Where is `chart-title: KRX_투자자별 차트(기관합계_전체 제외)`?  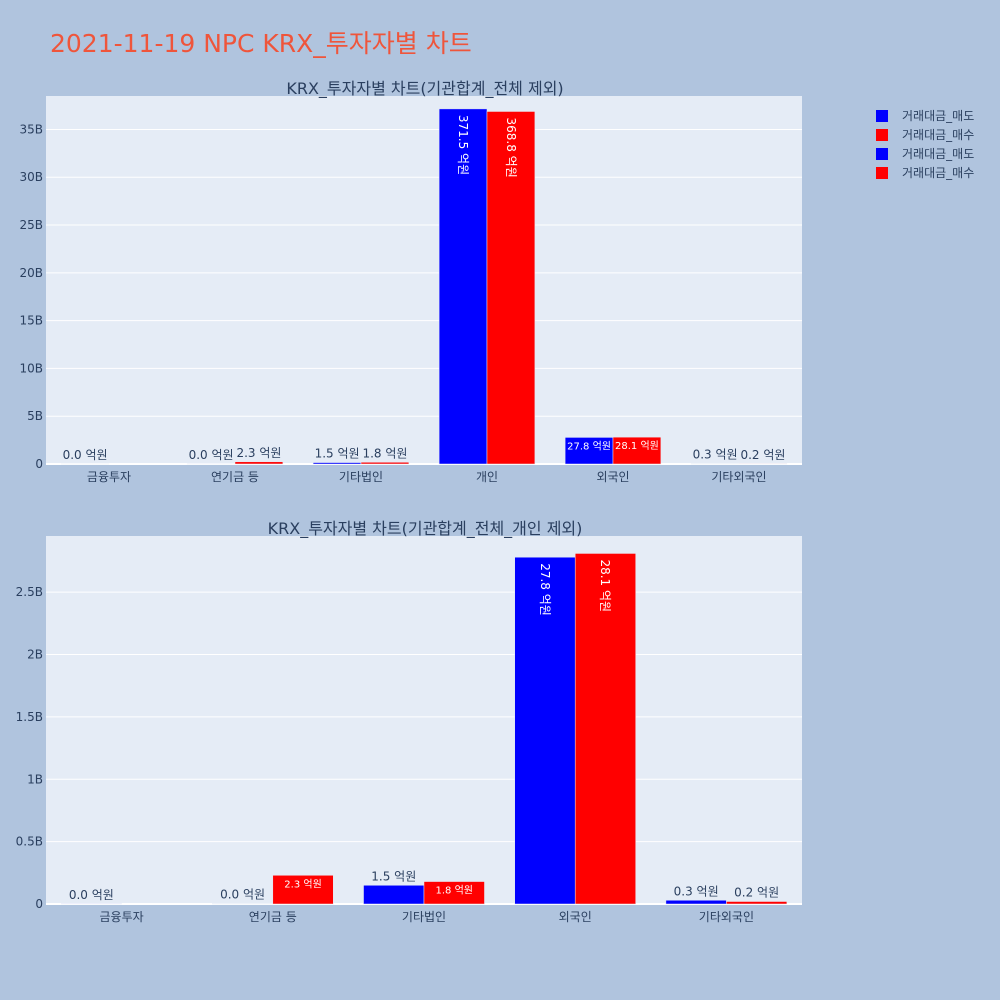 chart-title: KRX_투자자별 차트(기관합계_전체 제외) is located at coordinates (424, 89).